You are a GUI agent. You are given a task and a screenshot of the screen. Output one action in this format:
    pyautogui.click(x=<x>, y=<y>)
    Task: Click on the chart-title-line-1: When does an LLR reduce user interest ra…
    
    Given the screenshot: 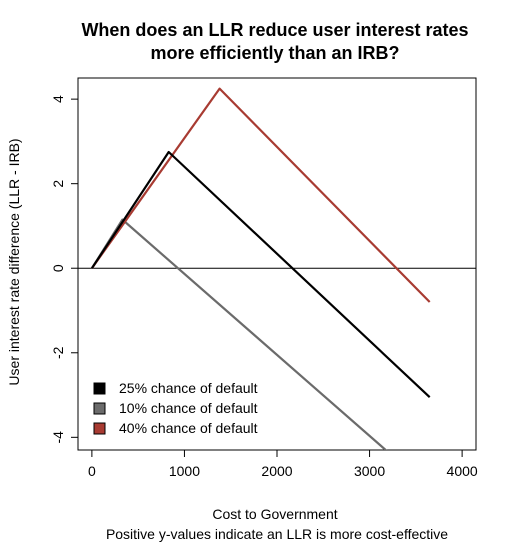 What is the action you would take?
    pyautogui.click(x=274, y=30)
    